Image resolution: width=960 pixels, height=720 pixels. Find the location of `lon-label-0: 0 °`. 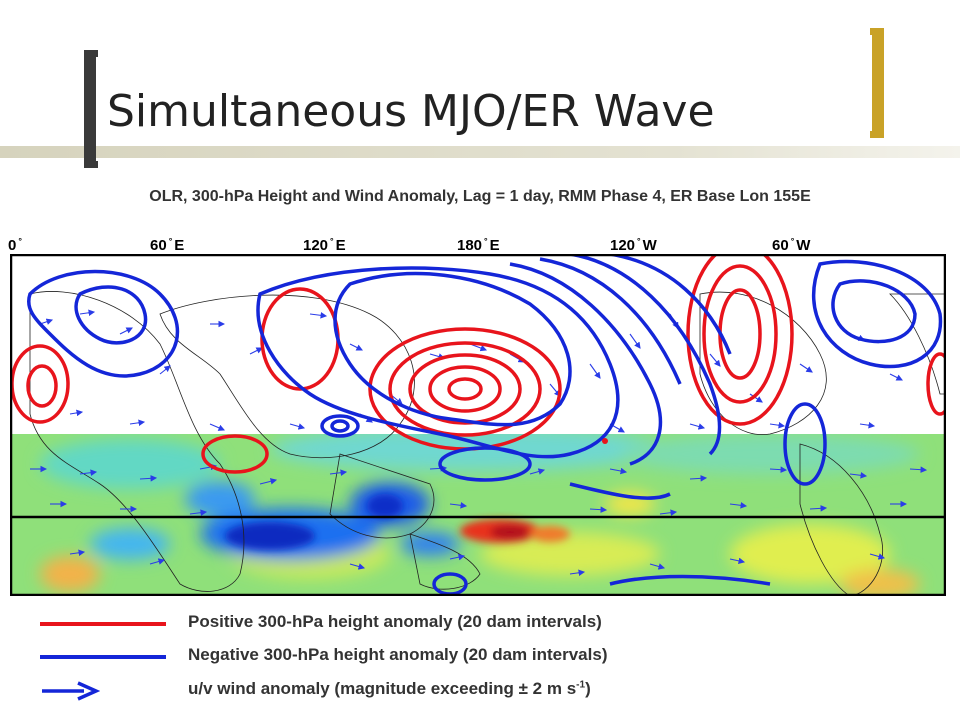

lon-label-0: 0 ° is located at coordinates (15, 245).